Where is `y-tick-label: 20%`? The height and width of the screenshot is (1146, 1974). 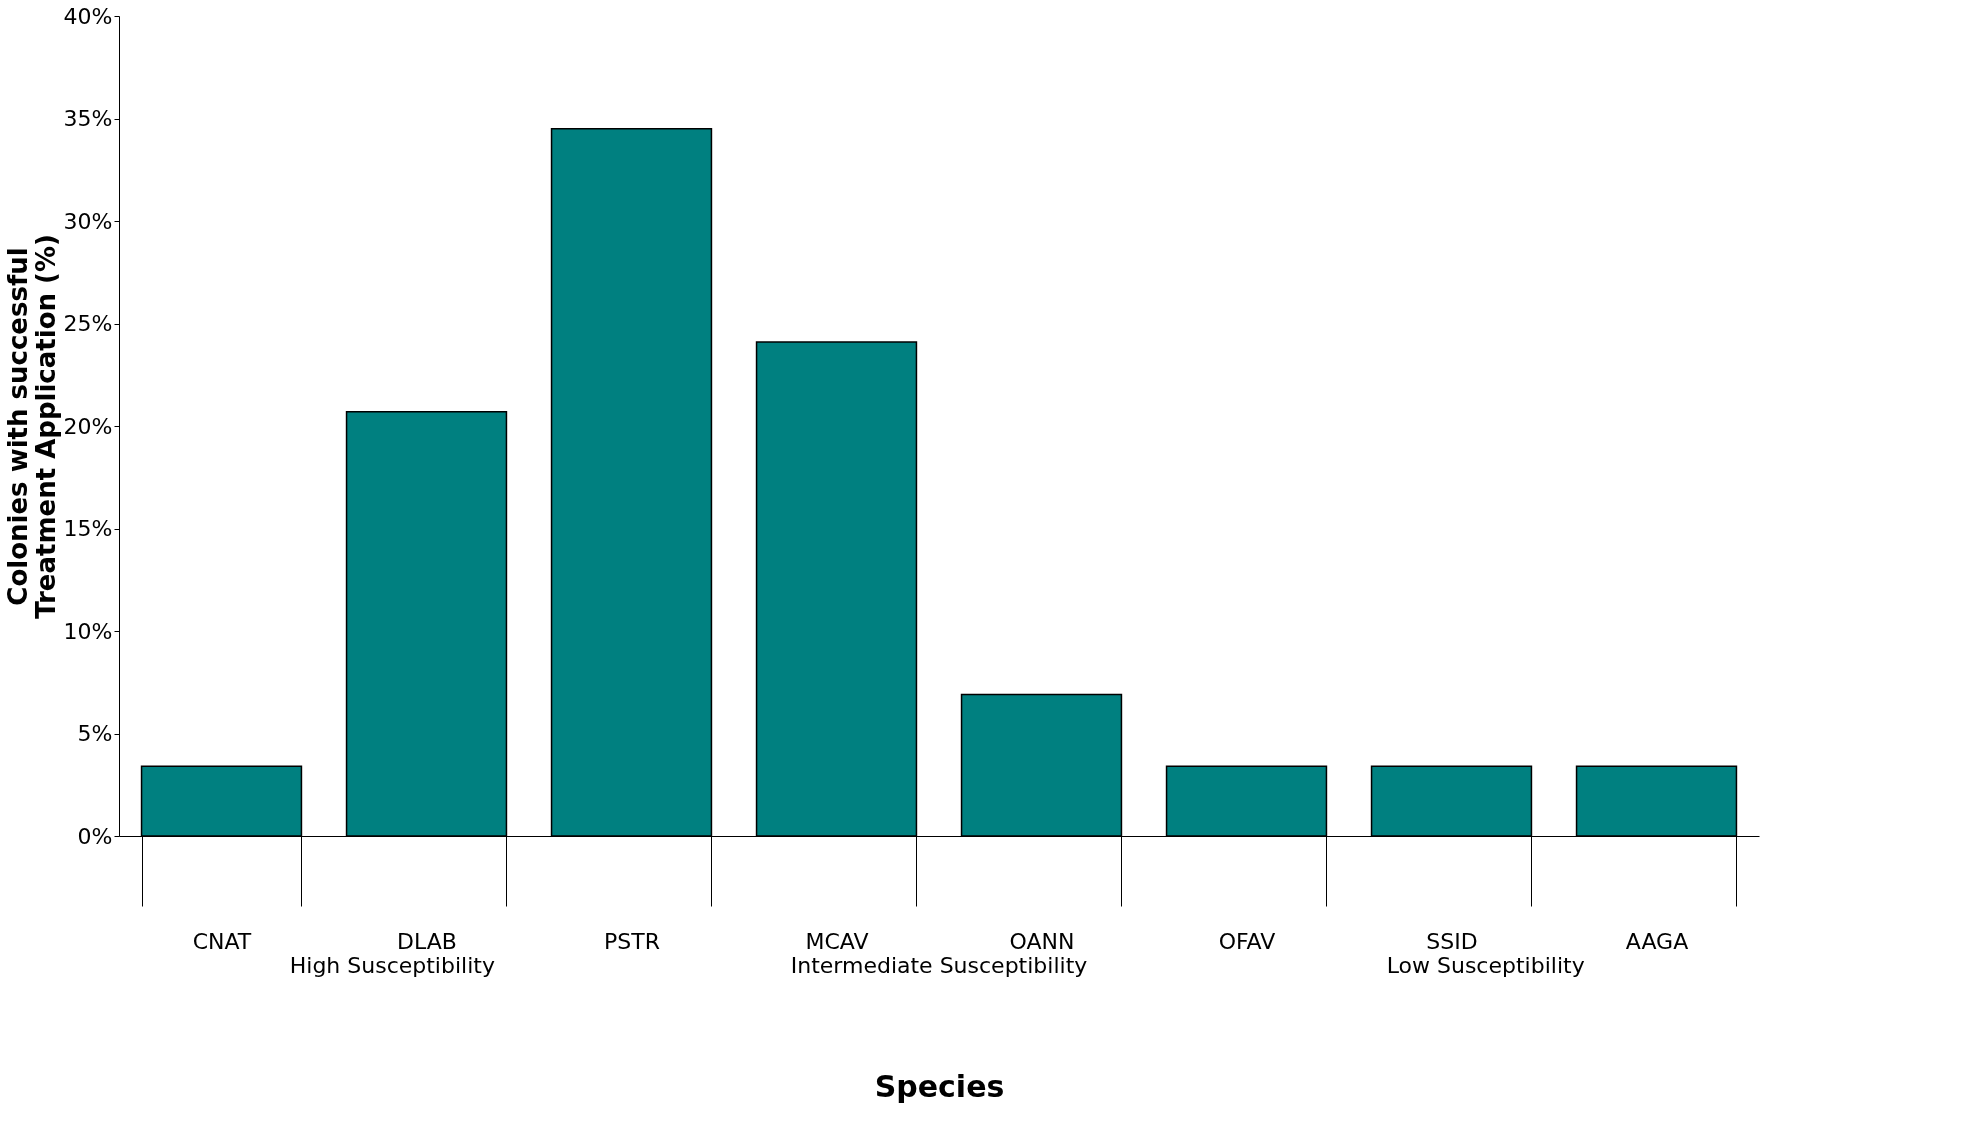
y-tick-label: 20% is located at coordinates (88, 426).